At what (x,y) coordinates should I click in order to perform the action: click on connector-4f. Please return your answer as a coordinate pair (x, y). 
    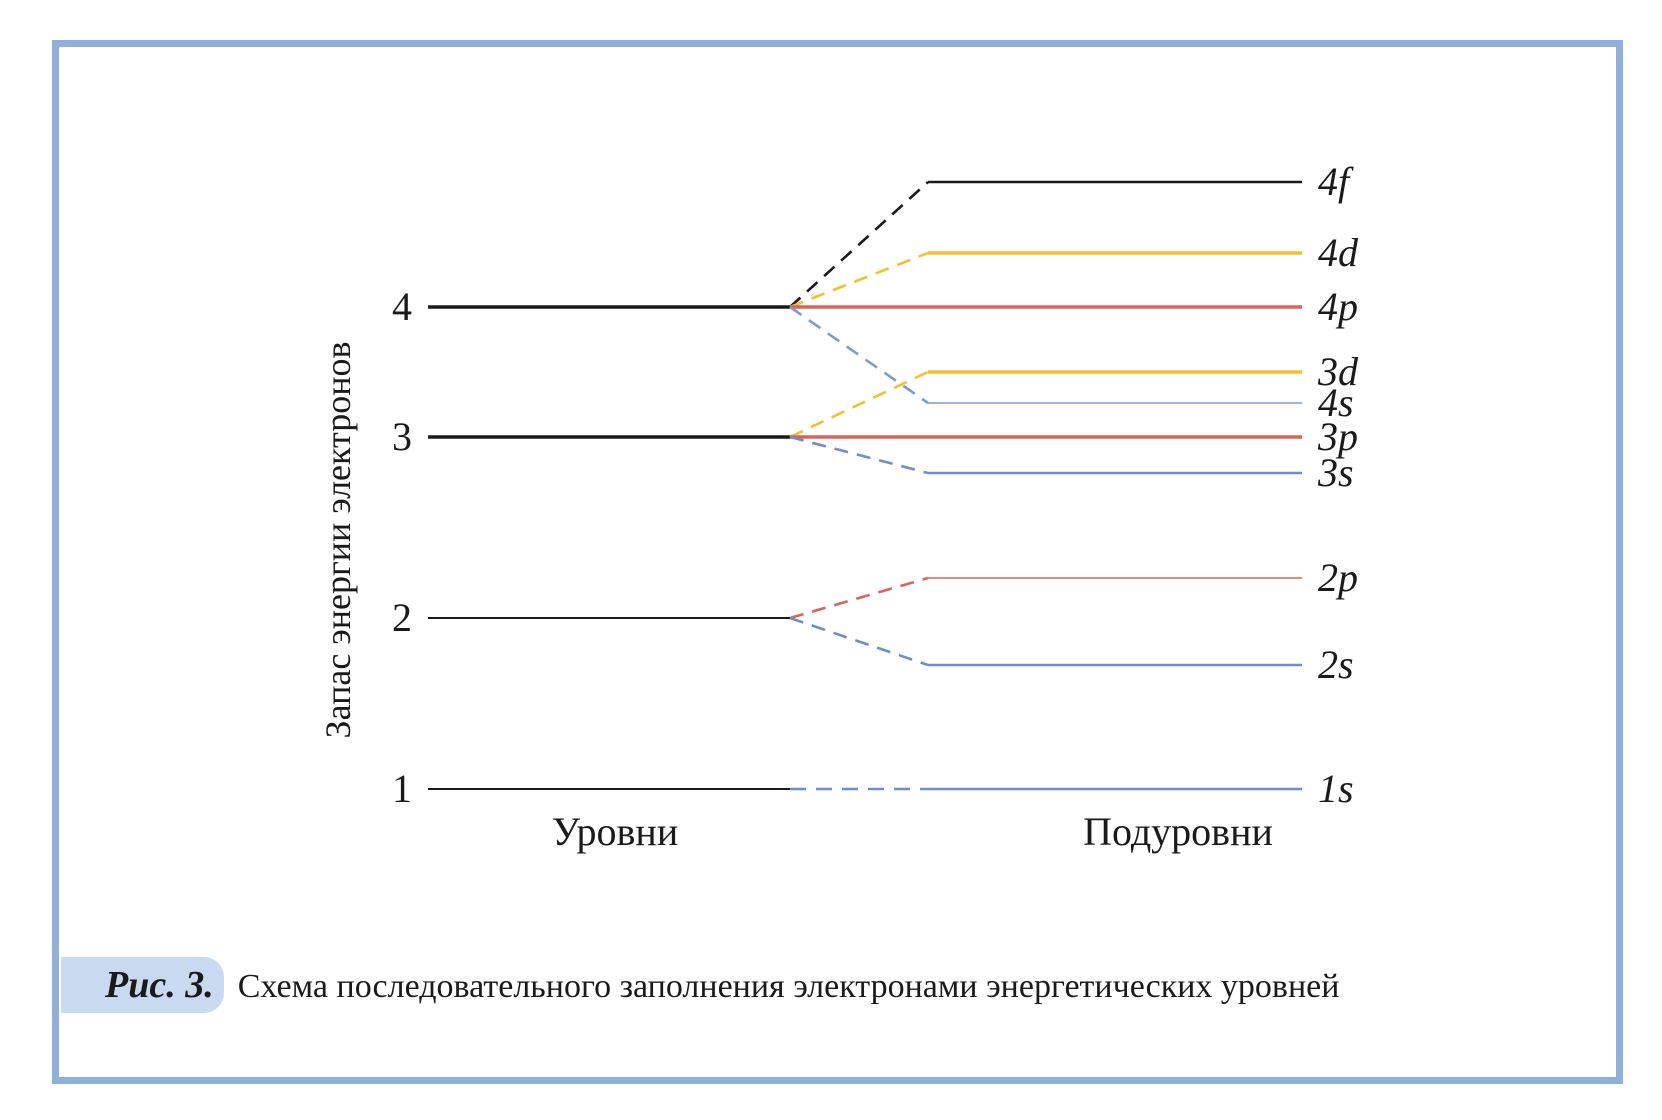
    Looking at the image, I should click on (859, 244).